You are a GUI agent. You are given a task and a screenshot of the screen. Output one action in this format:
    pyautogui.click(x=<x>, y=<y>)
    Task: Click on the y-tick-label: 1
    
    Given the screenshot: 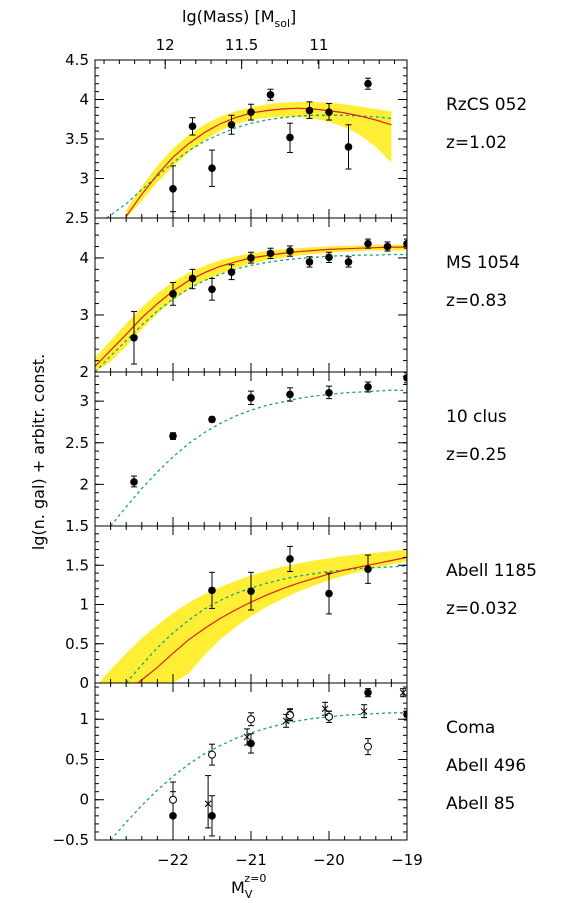 What is the action you would take?
    pyautogui.click(x=84, y=605)
    